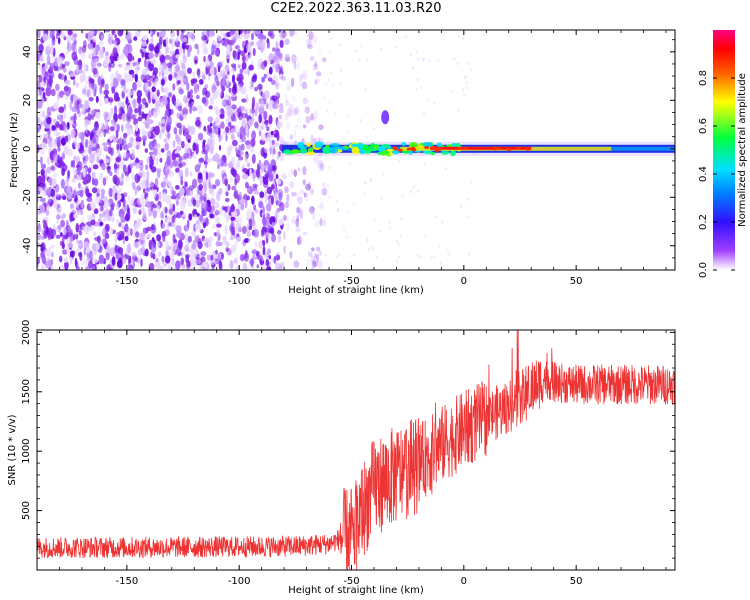  What do you see at coordinates (724, 150) in the screenshot?
I see `colorbar-gradient` at bounding box center [724, 150].